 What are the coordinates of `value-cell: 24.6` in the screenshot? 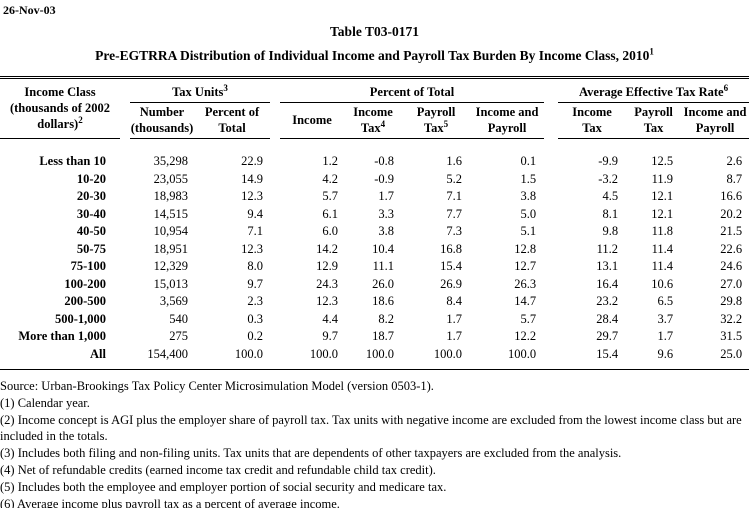 It's located at (731, 266).